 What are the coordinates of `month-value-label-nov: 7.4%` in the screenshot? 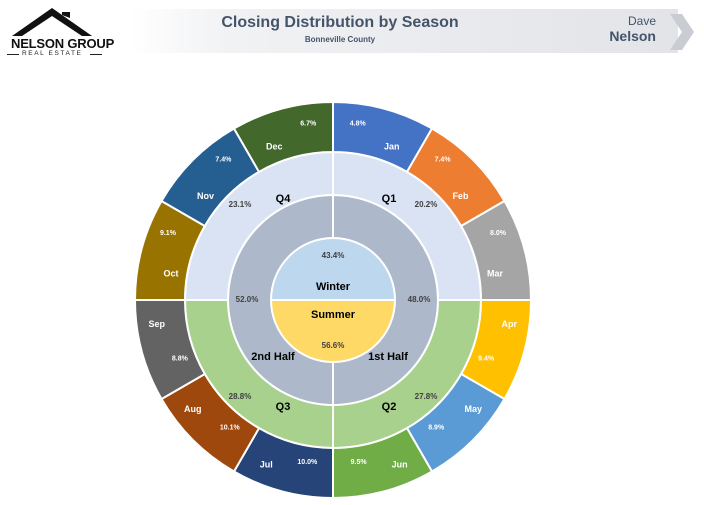 It's located at (223, 160).